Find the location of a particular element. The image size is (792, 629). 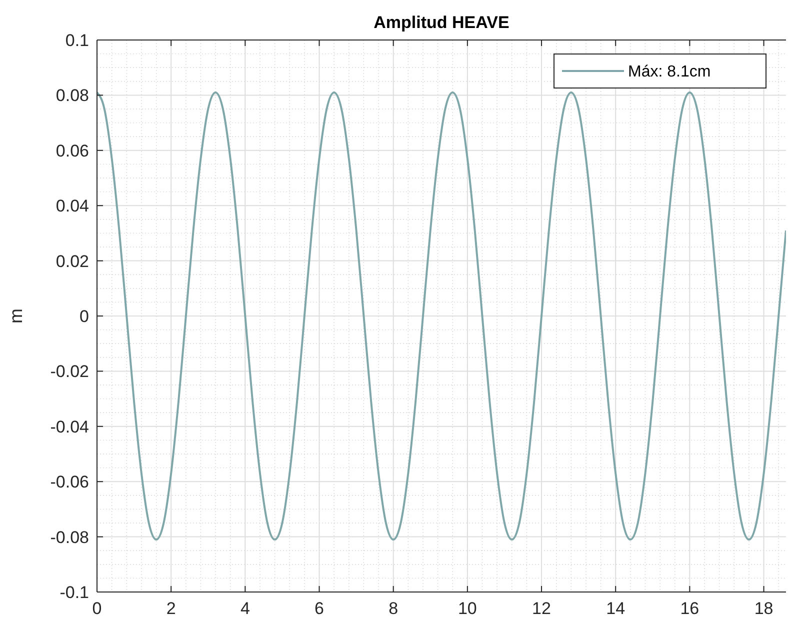

x-tick-label: 4 is located at coordinates (245, 608).